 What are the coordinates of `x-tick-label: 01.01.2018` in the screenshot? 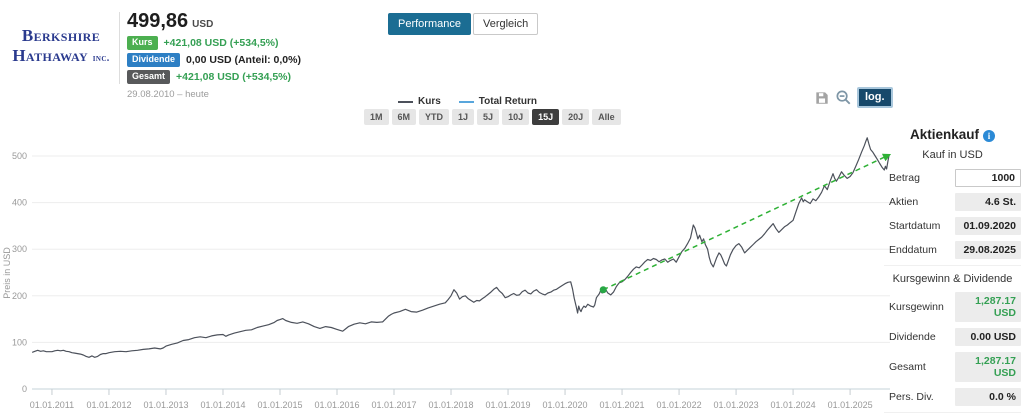 It's located at (450, 405).